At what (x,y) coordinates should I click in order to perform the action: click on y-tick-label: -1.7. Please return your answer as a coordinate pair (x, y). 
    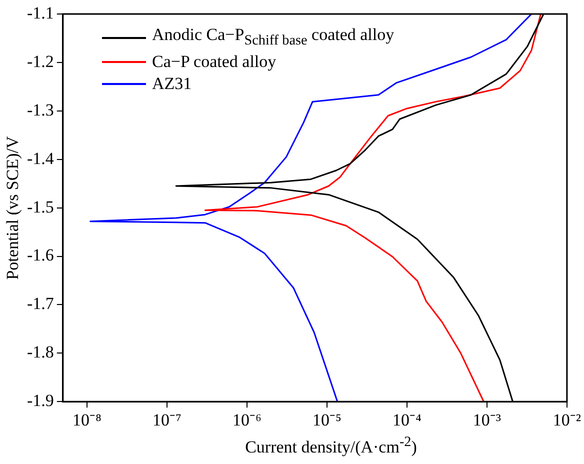
    Looking at the image, I should click on (40, 304).